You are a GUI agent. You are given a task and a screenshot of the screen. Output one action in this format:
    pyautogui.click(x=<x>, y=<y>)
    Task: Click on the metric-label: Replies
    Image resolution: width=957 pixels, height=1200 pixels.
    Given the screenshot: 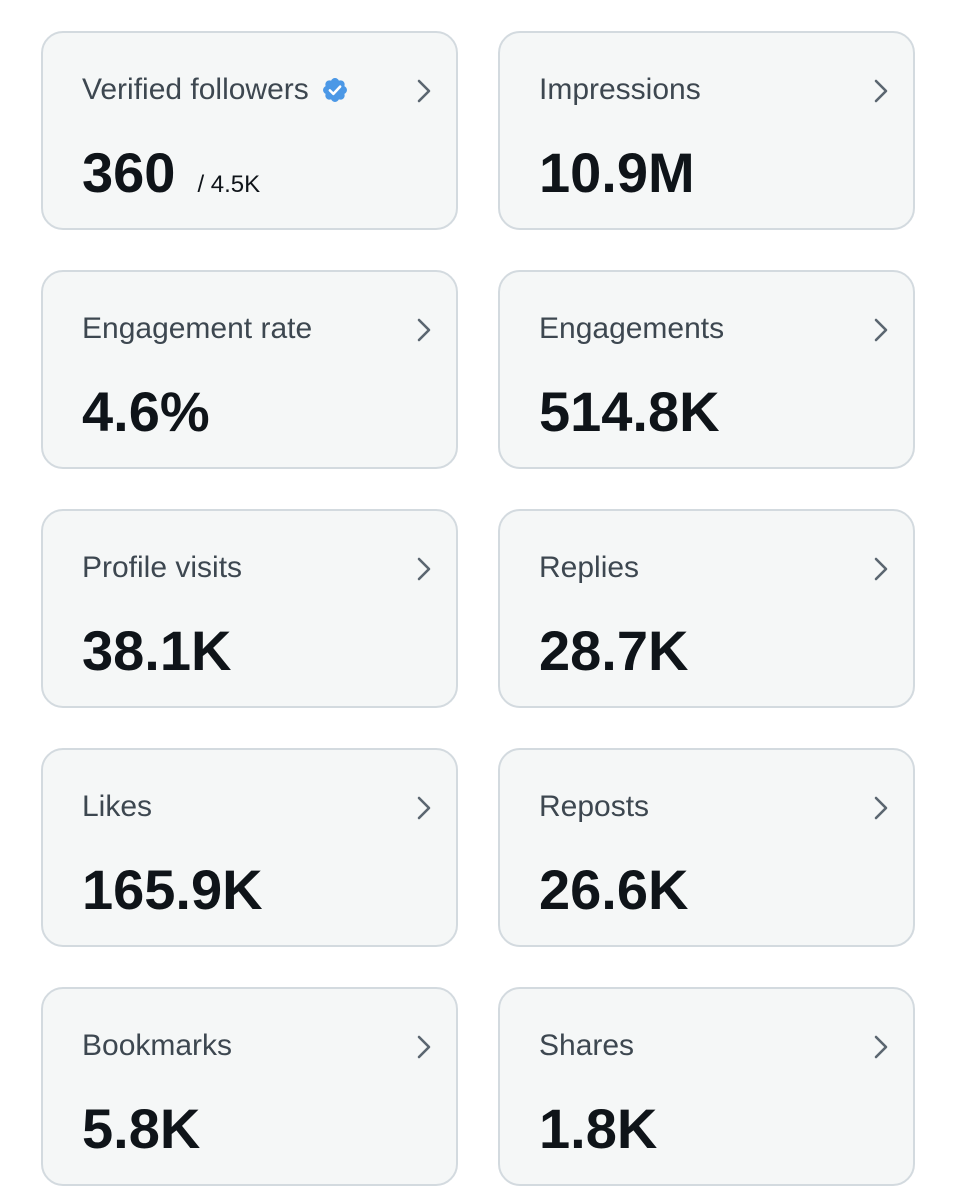 What is the action you would take?
    pyautogui.click(x=589, y=567)
    